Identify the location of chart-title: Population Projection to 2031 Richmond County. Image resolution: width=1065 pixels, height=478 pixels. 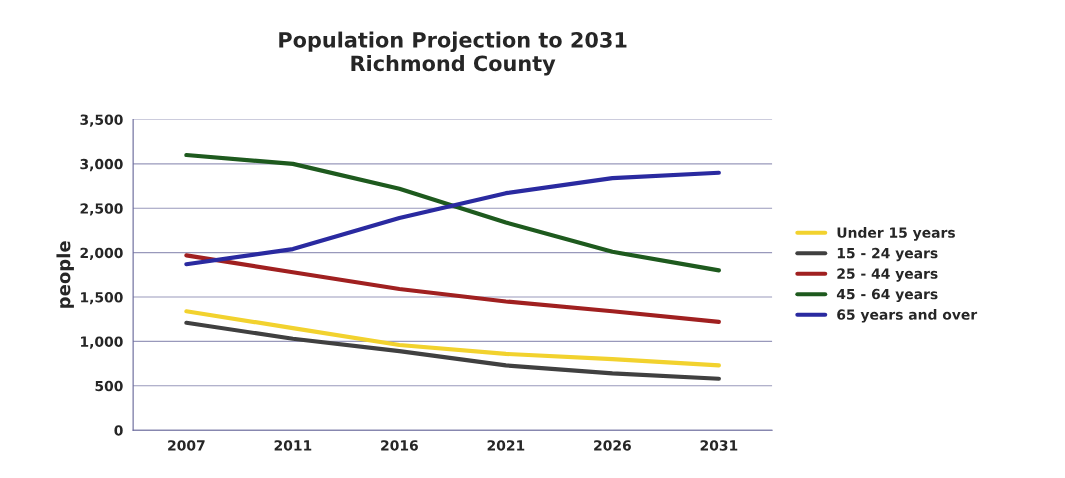
(453, 53).